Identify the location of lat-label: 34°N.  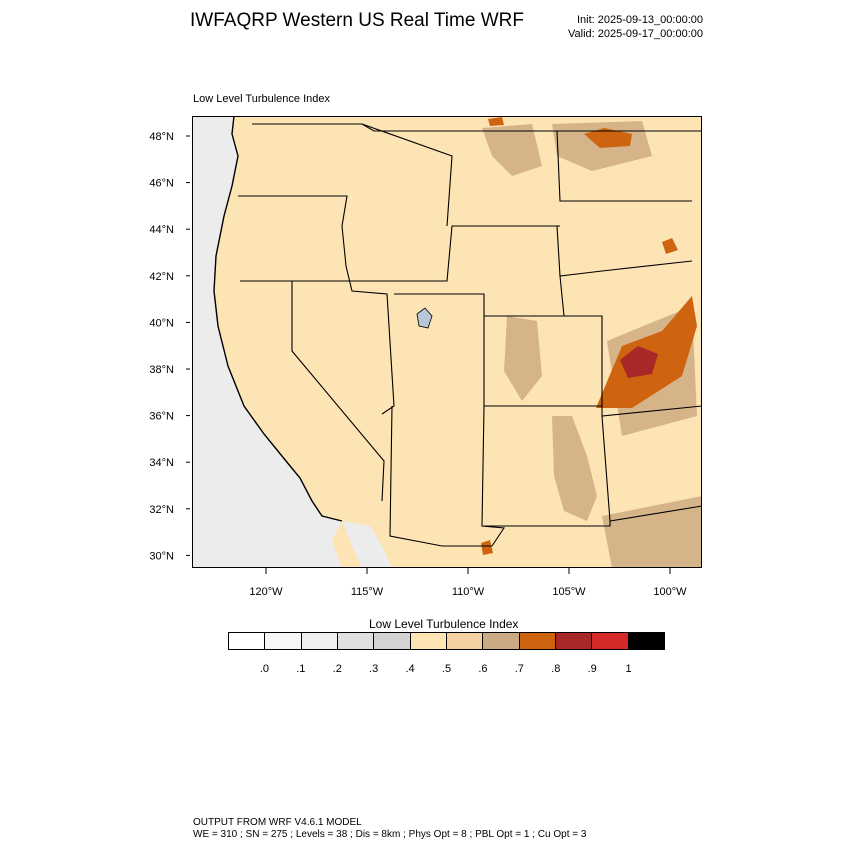
(161, 463).